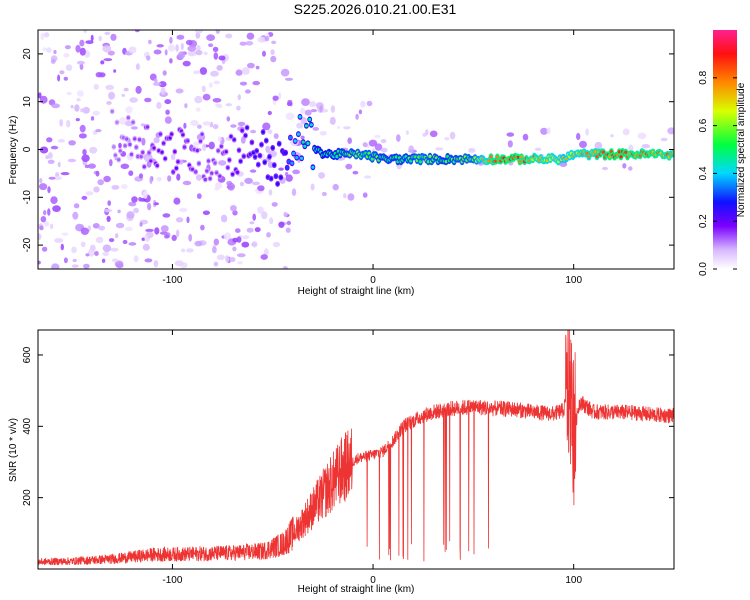 Image resolution: width=750 pixels, height=600 pixels. What do you see at coordinates (703, 269) in the screenshot?
I see `colorbar-tick-label: 0.0` at bounding box center [703, 269].